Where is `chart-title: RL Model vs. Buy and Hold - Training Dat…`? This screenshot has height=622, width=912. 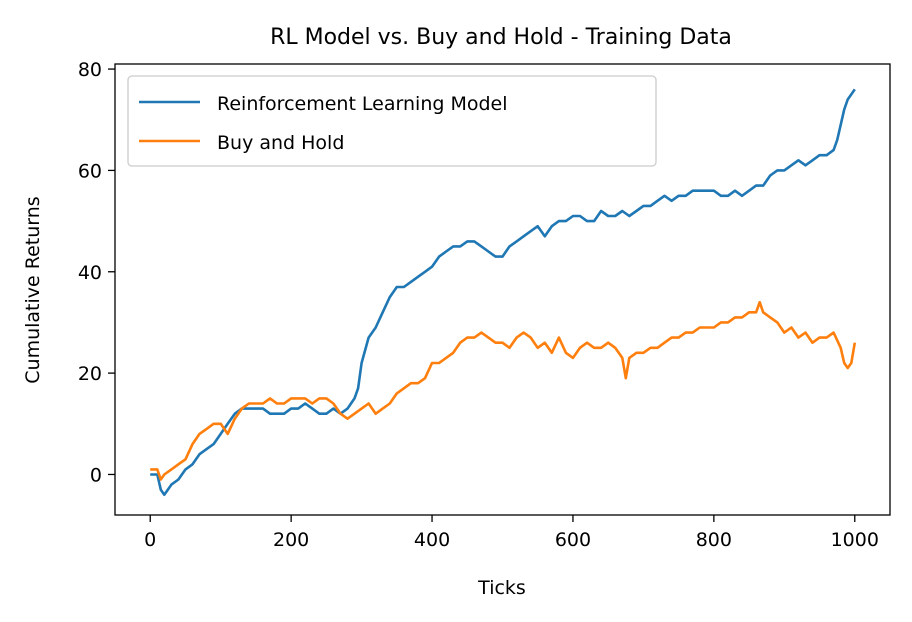
chart-title: RL Model vs. Buy and Hold - Training Dat… is located at coordinates (501, 37).